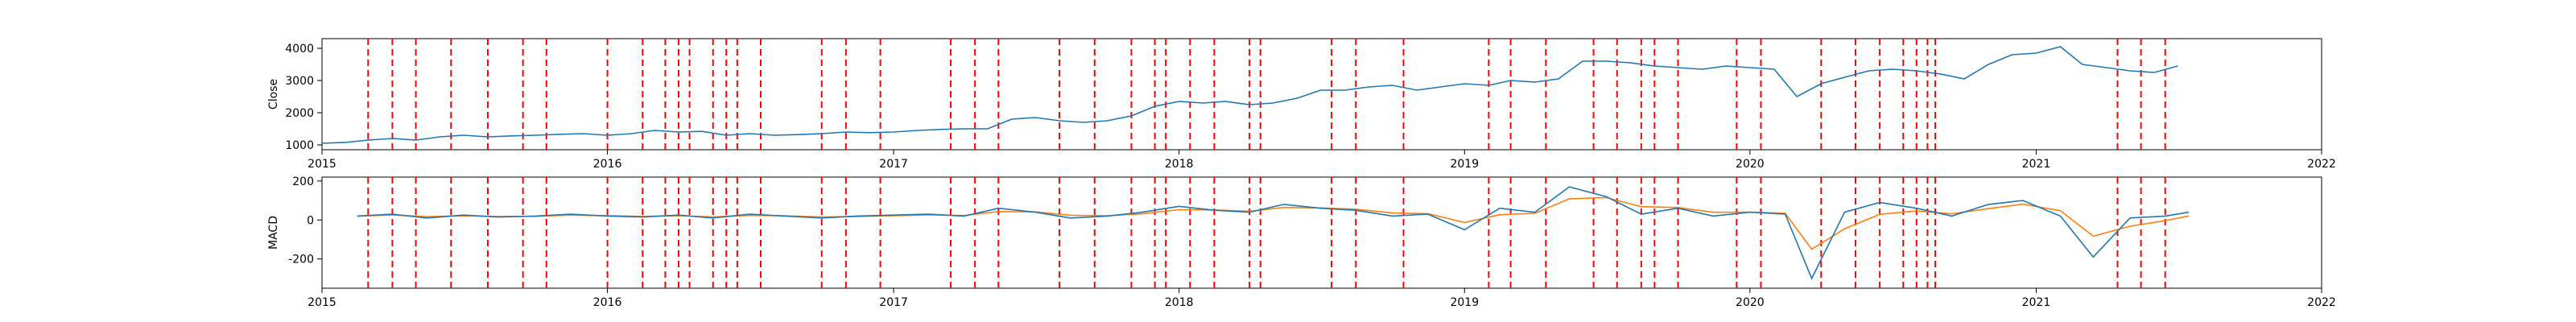 This screenshot has width=2576, height=322. Describe the element at coordinates (1464, 302) in the screenshot. I see `macd-x-tick-label: 2019` at that location.